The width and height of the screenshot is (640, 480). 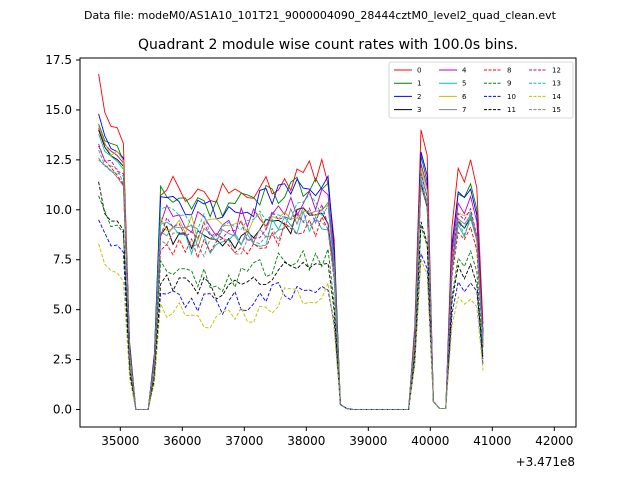 What do you see at coordinates (464, 97) in the screenshot?
I see `legend-label-6: 6` at bounding box center [464, 97].